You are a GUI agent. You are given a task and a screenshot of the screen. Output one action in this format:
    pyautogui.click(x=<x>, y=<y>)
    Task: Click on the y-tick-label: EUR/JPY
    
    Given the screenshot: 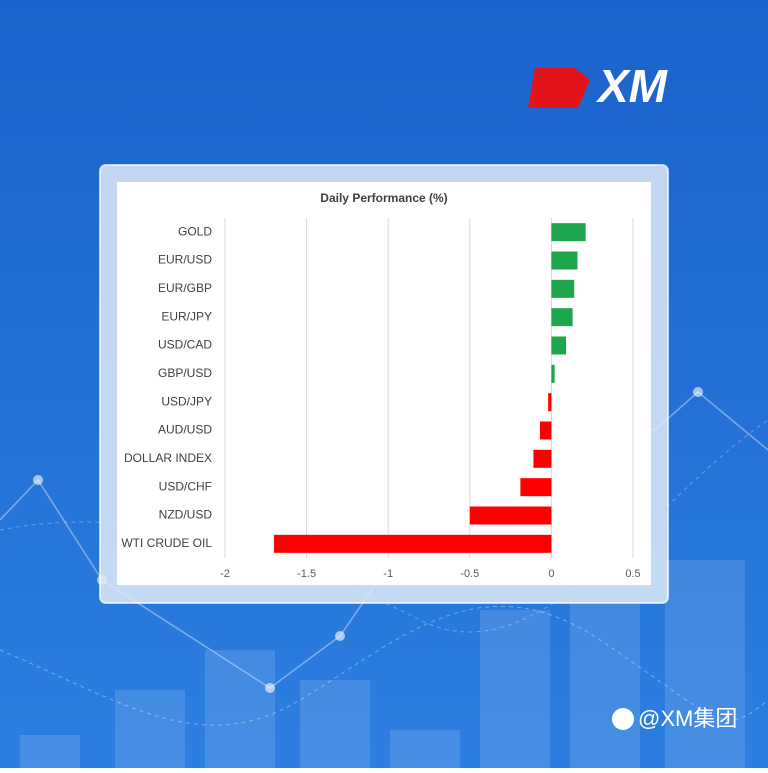 What is the action you would take?
    pyautogui.click(x=186, y=316)
    